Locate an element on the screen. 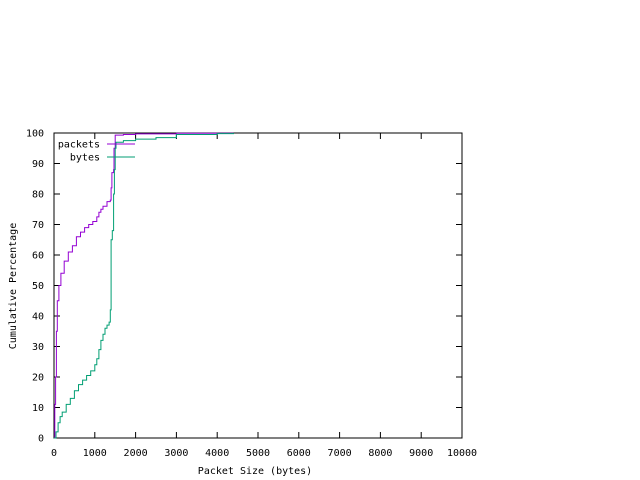  x-tick-label: 1000 is located at coordinates (95, 453).